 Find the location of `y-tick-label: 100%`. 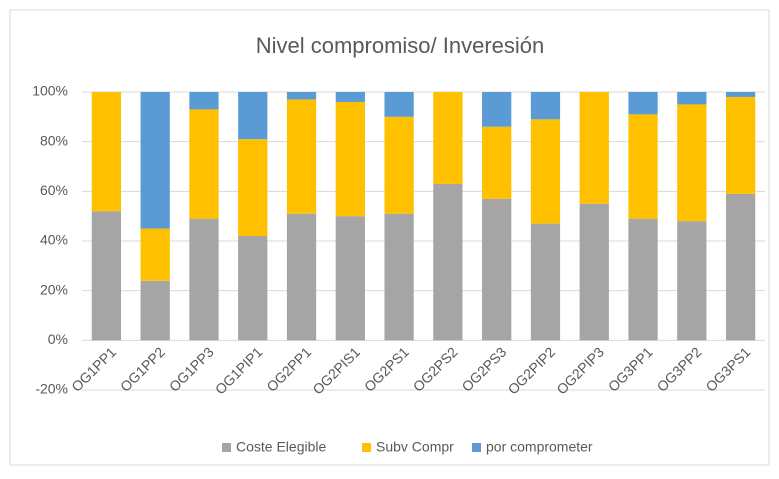

y-tick-label: 100% is located at coordinates (50, 91).